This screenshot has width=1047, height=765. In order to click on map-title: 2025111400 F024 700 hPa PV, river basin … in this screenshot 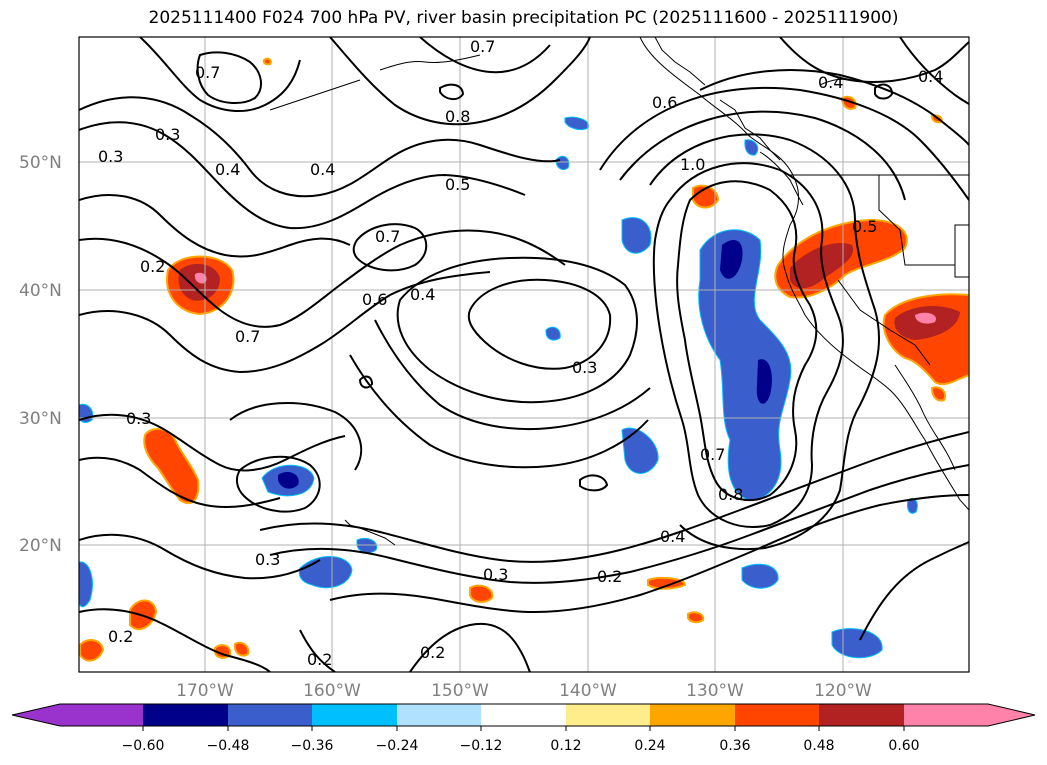, I will do `click(523, 18)`.